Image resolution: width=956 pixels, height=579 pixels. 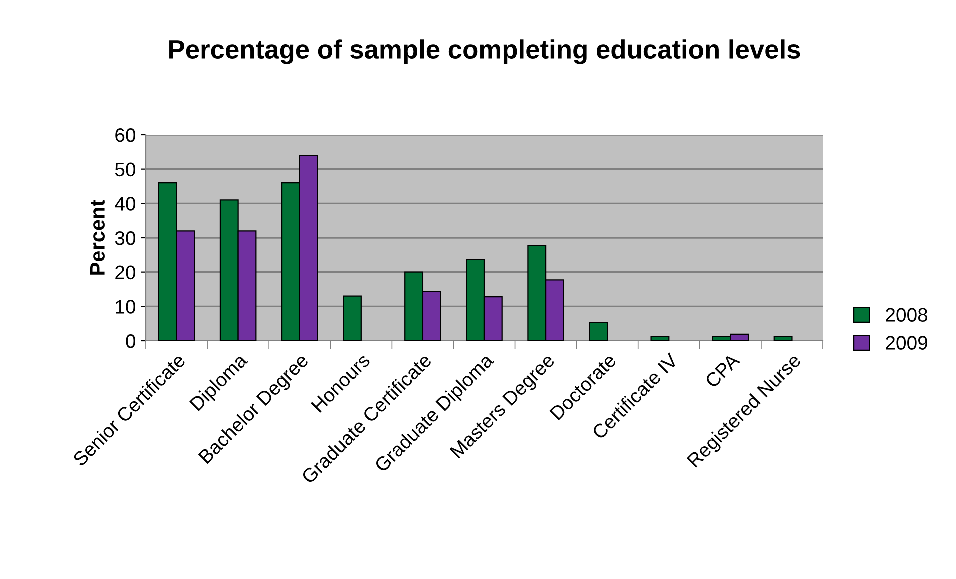 What do you see at coordinates (125, 204) in the screenshot?
I see `y-tick-label: 40` at bounding box center [125, 204].